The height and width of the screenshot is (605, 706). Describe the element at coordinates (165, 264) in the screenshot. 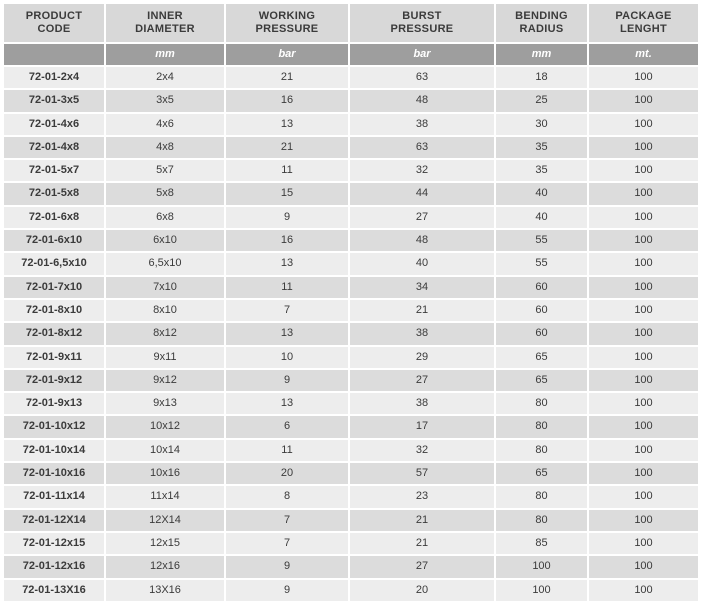

I see `value-cell: 6,5x10` at that location.